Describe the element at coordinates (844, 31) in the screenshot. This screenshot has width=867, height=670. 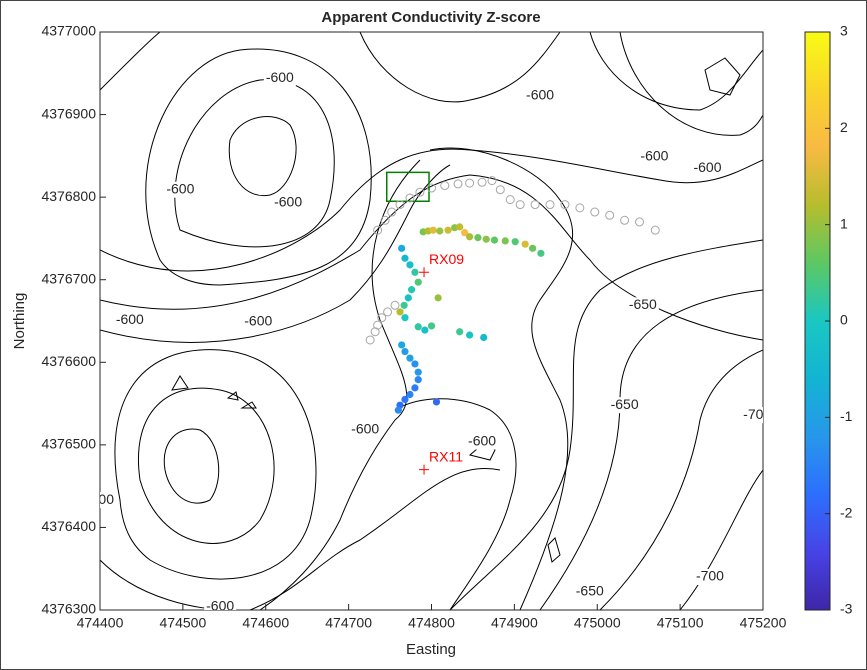
I see `colorbar-tick-label: 3` at that location.